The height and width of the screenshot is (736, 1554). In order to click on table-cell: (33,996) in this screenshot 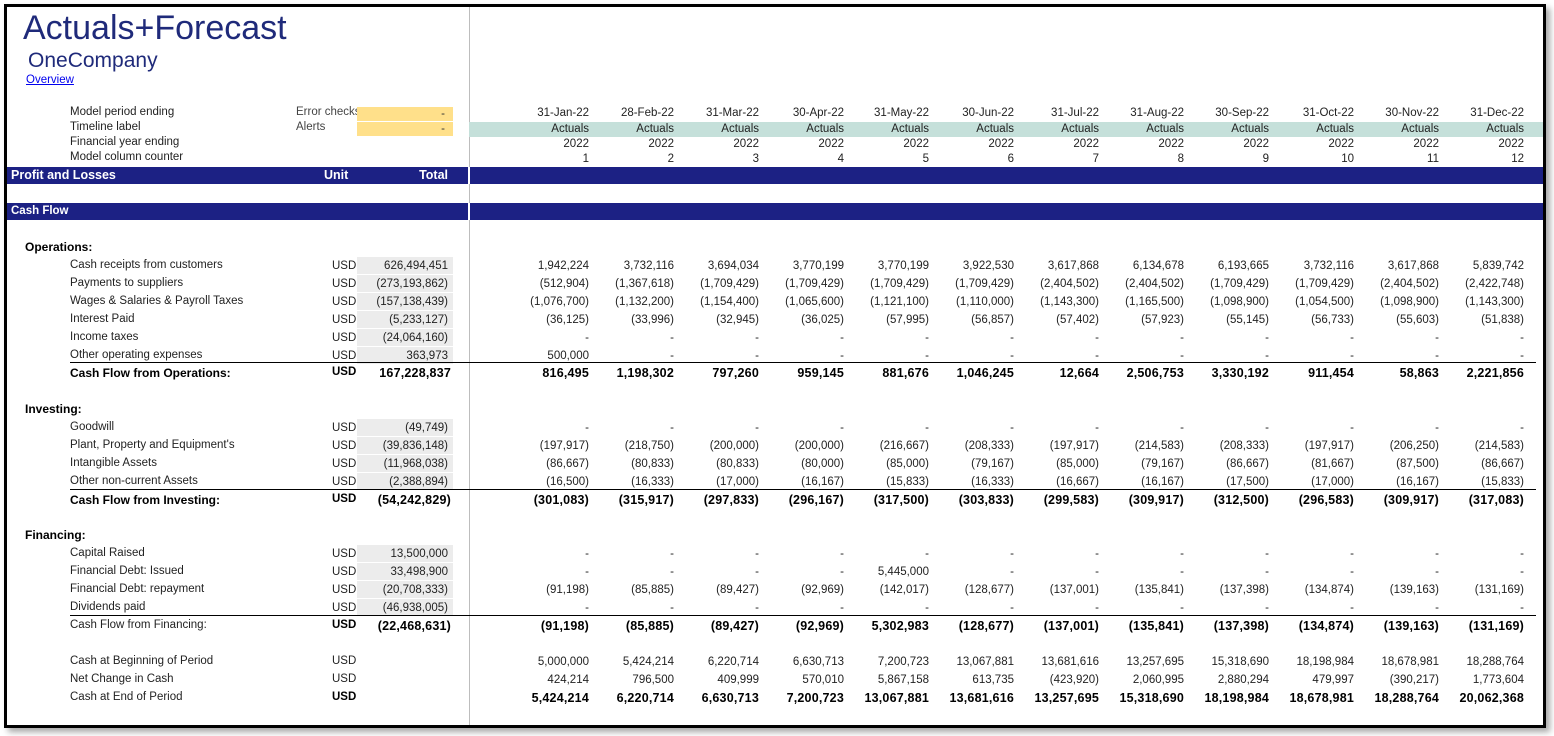, I will do `click(652, 320)`.